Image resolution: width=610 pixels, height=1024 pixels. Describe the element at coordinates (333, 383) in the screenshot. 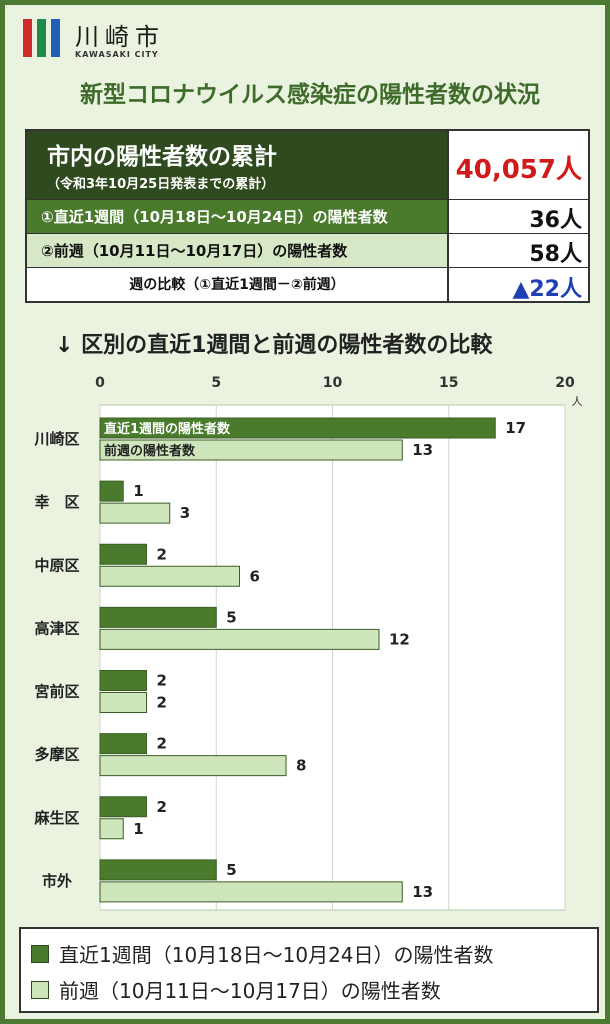

I see `x-tick-label: 10` at that location.